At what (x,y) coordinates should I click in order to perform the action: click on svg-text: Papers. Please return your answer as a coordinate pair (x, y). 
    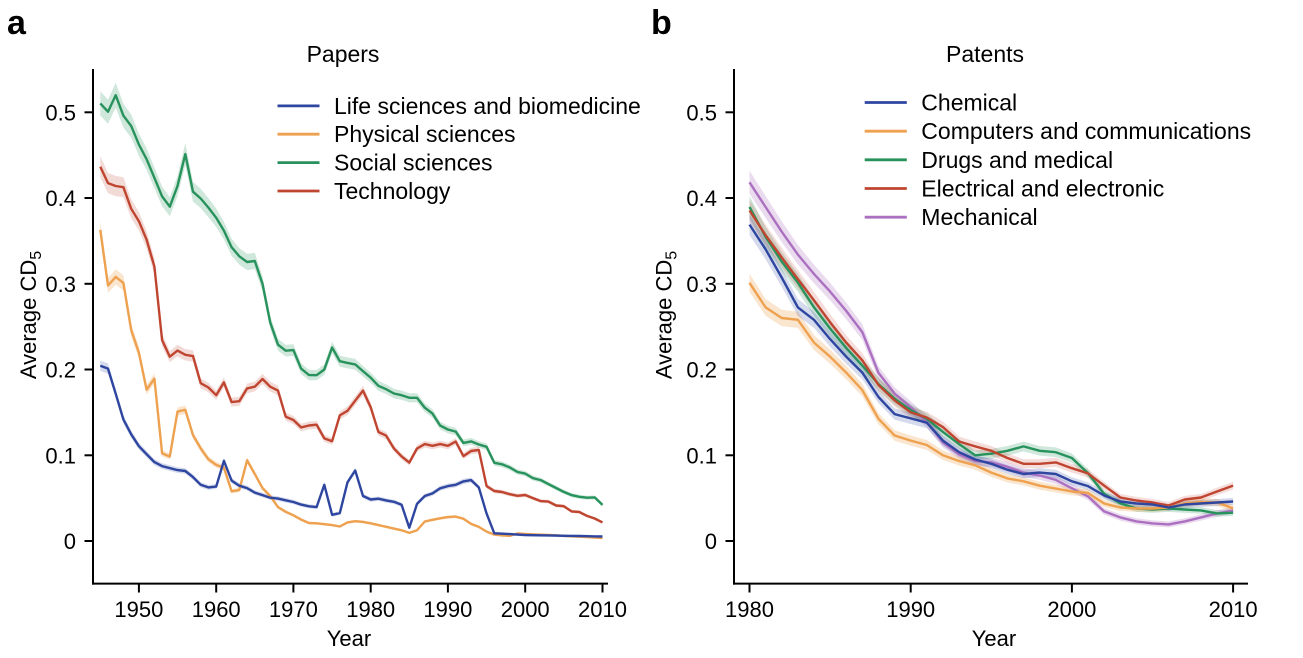
    Looking at the image, I should click on (343, 54).